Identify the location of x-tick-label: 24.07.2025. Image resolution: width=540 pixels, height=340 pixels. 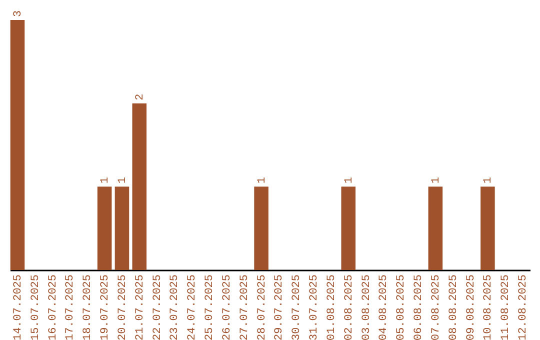
(192, 307).